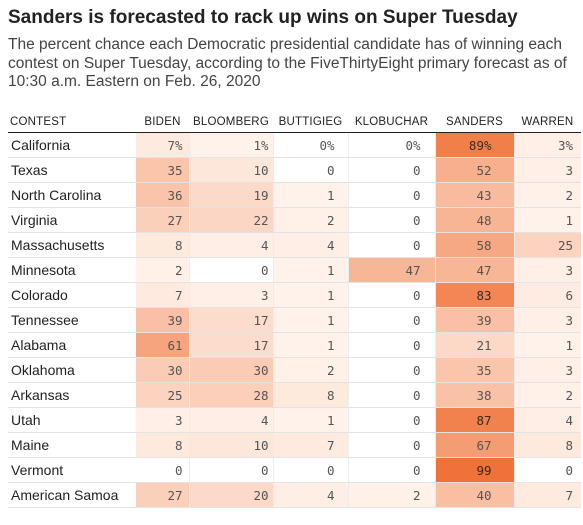  What do you see at coordinates (72, 122) in the screenshot?
I see `column-header-contest: CONTEST` at bounding box center [72, 122].